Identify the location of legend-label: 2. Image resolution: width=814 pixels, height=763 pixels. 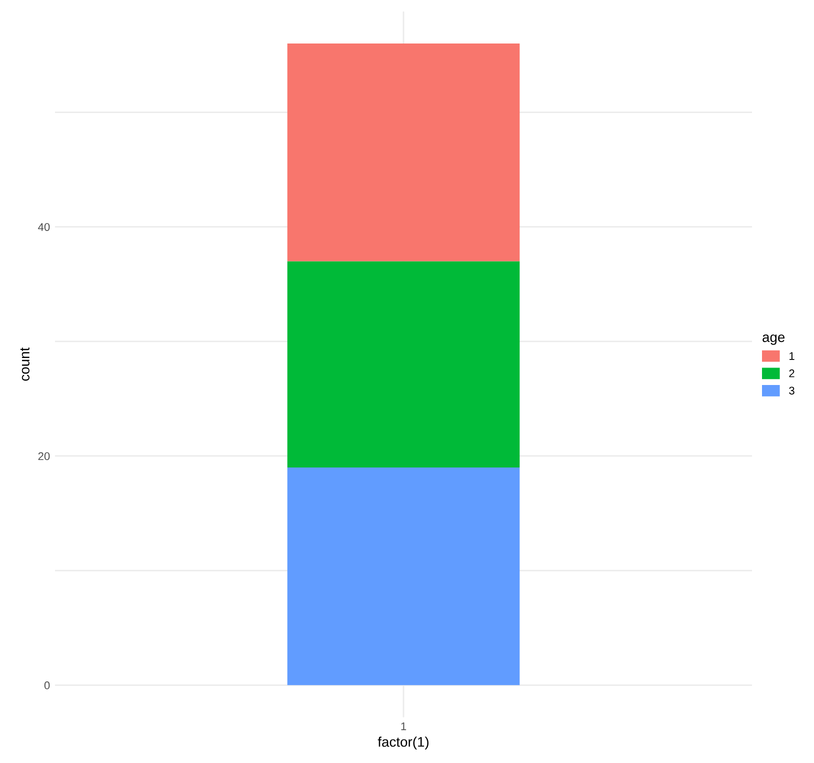
(791, 373).